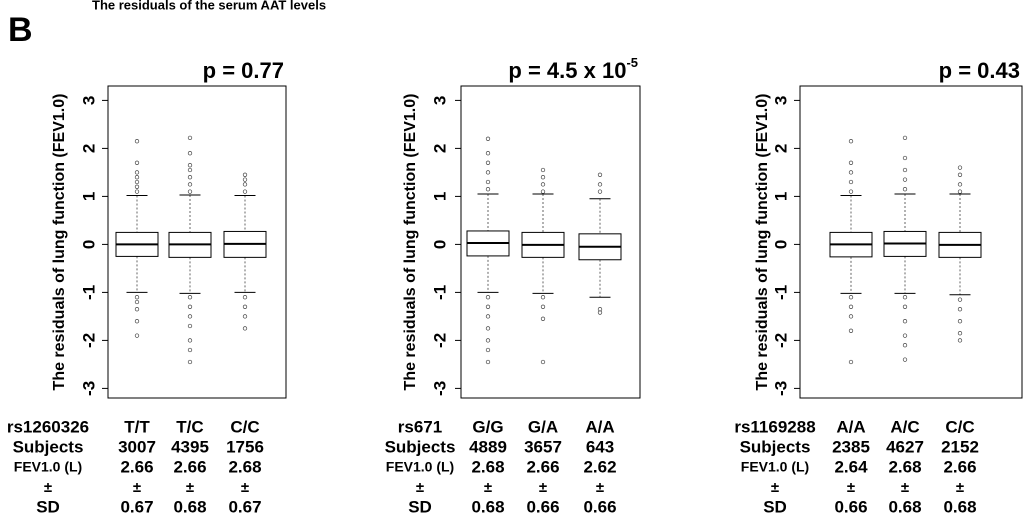 This screenshot has width=1027, height=527. Describe the element at coordinates (189, 426) in the screenshot. I see `x-tick-label: T/C` at that location.